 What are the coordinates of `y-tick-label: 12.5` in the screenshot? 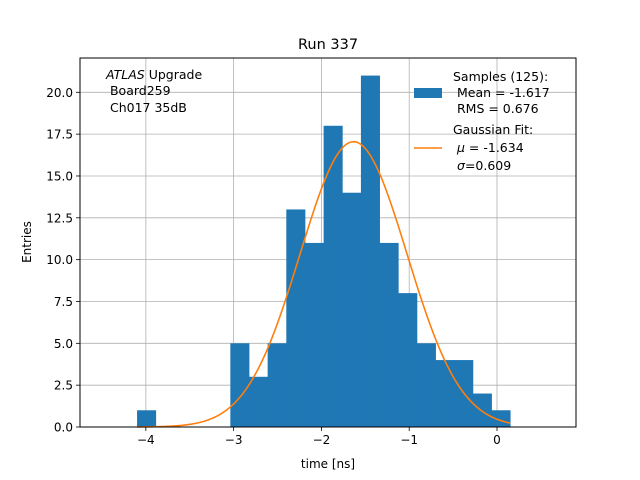 It's located at (59, 218).